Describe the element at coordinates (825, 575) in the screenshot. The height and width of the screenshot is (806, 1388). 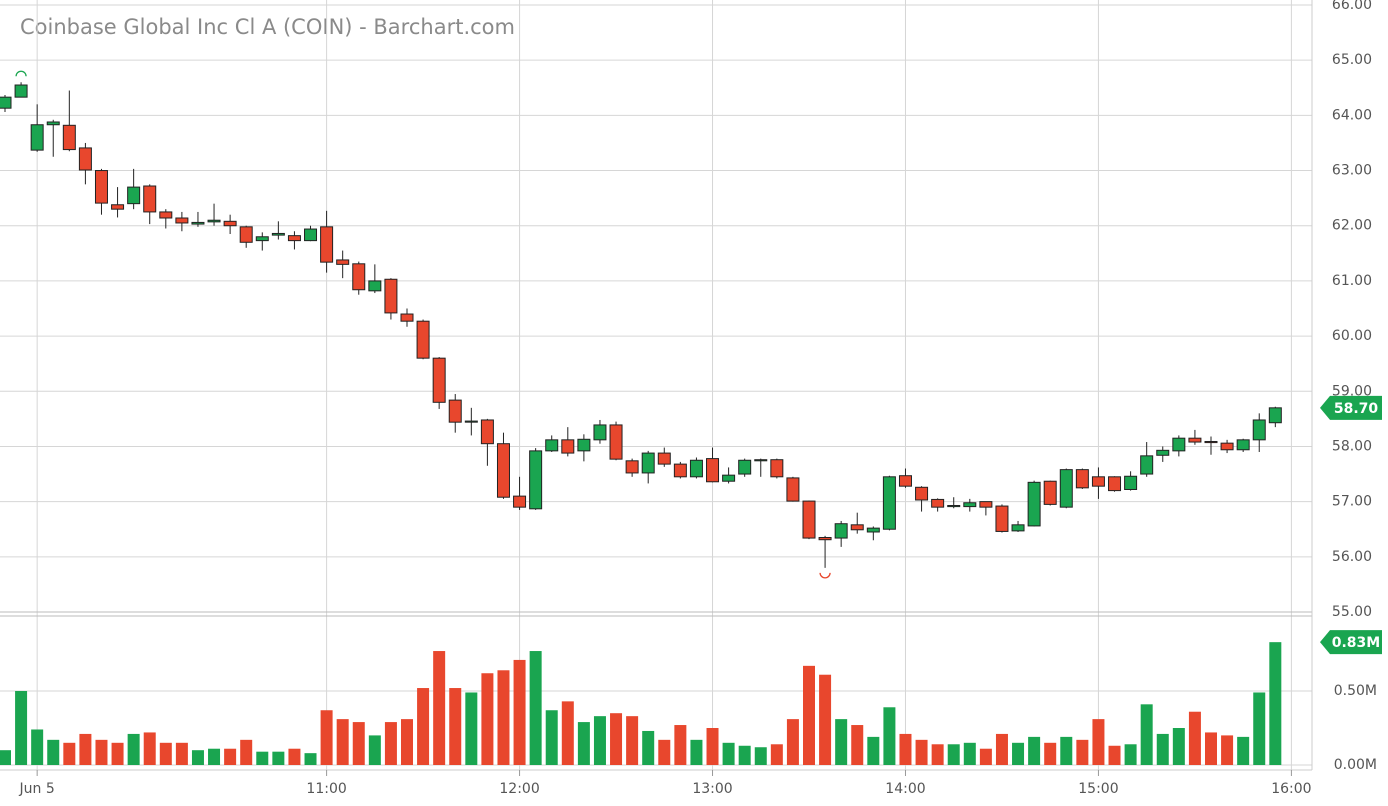
I see `low-marker` at that location.